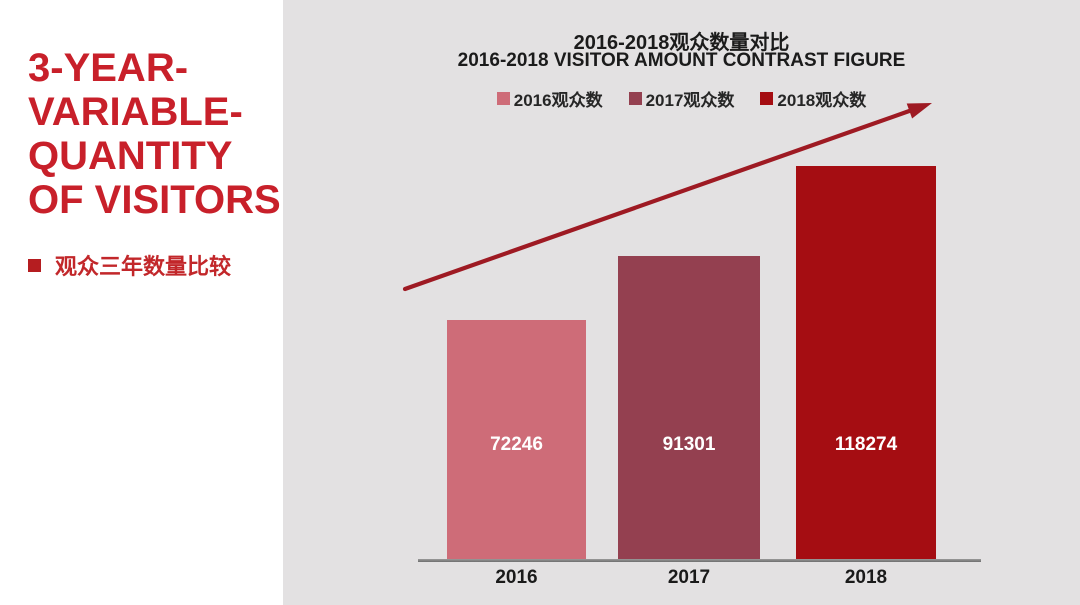  What do you see at coordinates (689, 444) in the screenshot?
I see `bar-value-2017: 91301` at bounding box center [689, 444].